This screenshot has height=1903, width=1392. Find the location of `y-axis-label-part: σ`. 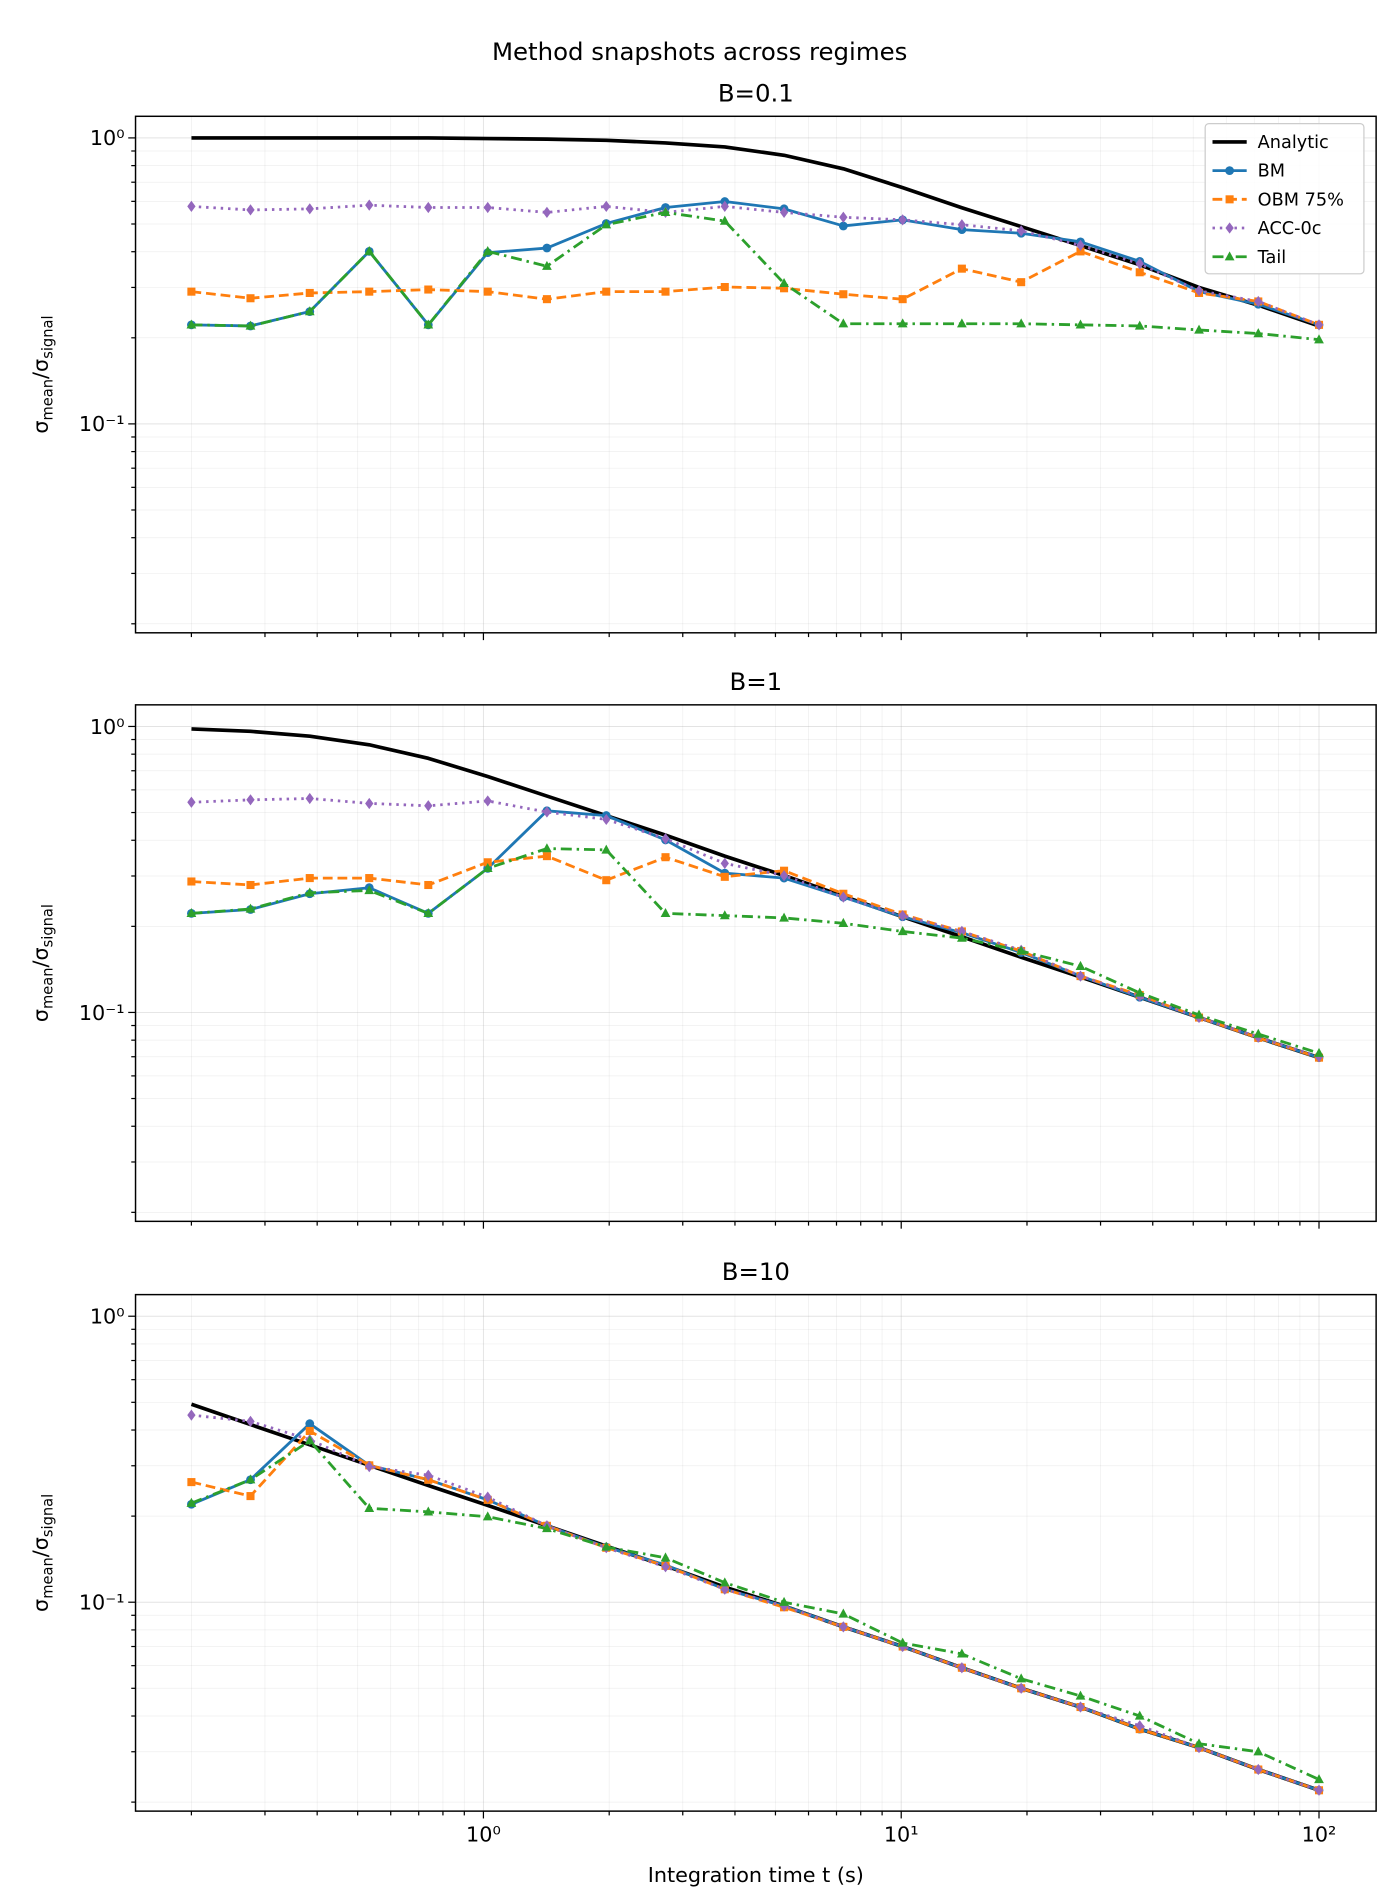

y-axis-label-part: σ is located at coordinates (41, 1015).